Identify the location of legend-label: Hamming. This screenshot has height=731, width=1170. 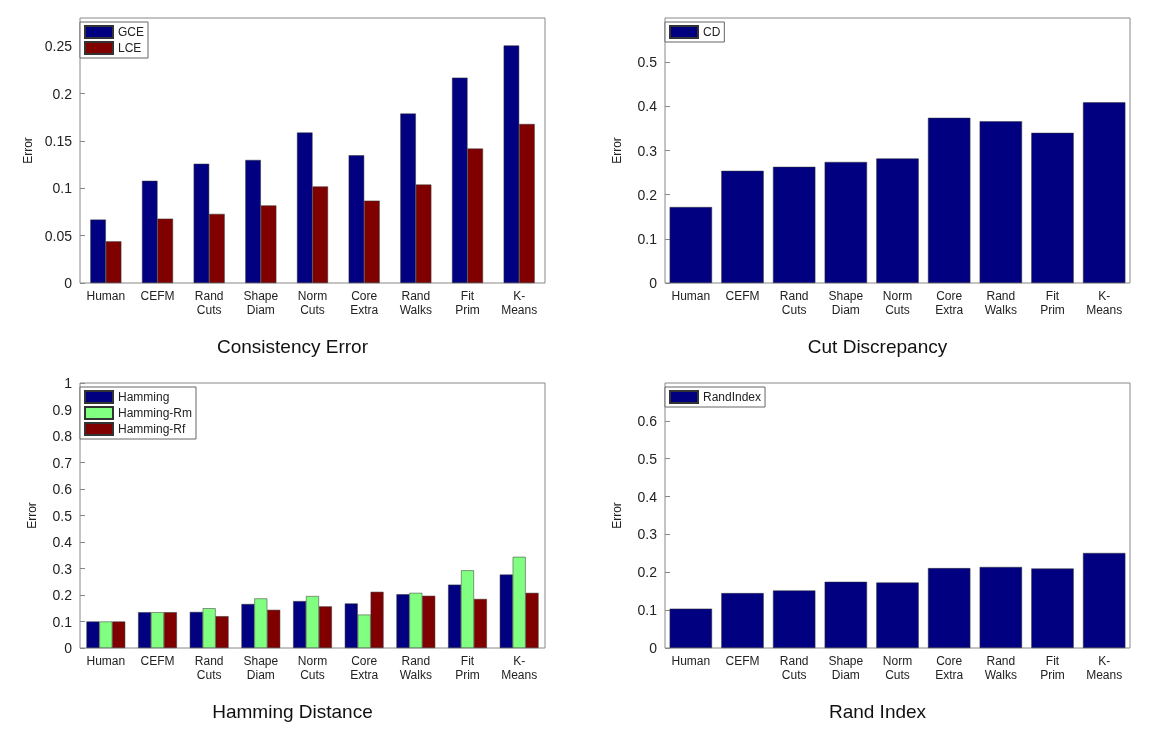
(144, 397).